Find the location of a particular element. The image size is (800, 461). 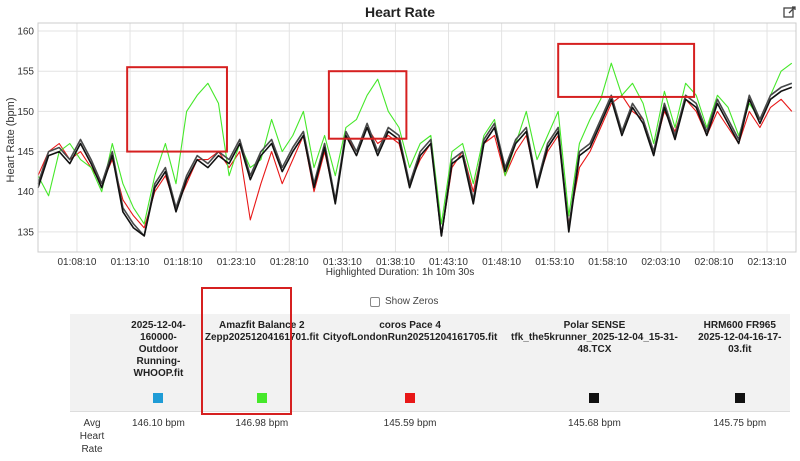

metric-header-cell is located at coordinates (92, 349).